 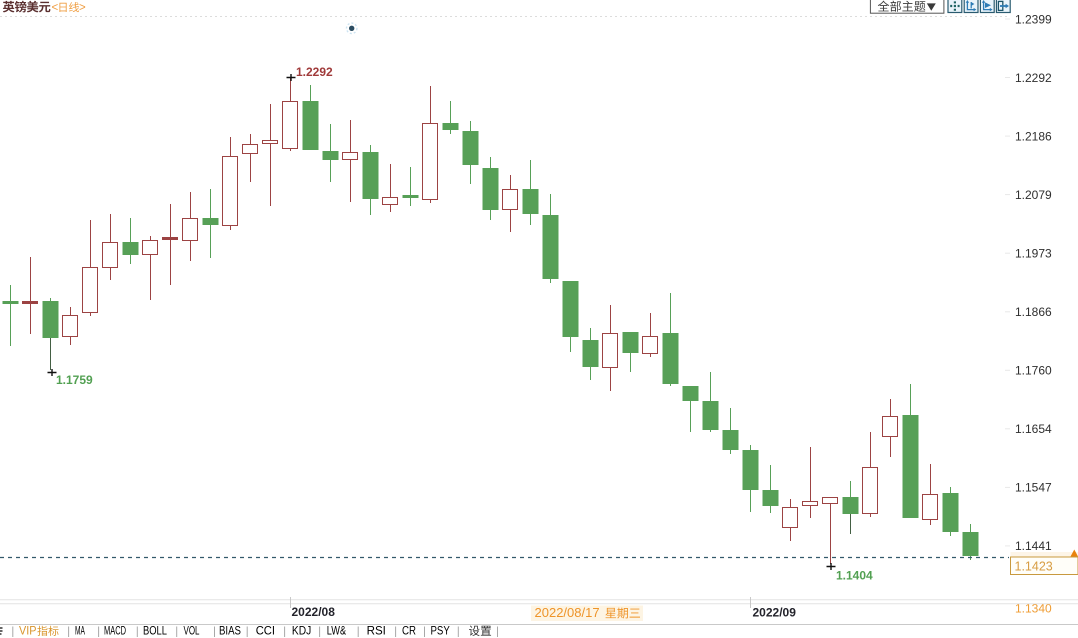 What do you see at coordinates (1033, 254) in the screenshot?
I see `svg-text: 1.1973` at bounding box center [1033, 254].